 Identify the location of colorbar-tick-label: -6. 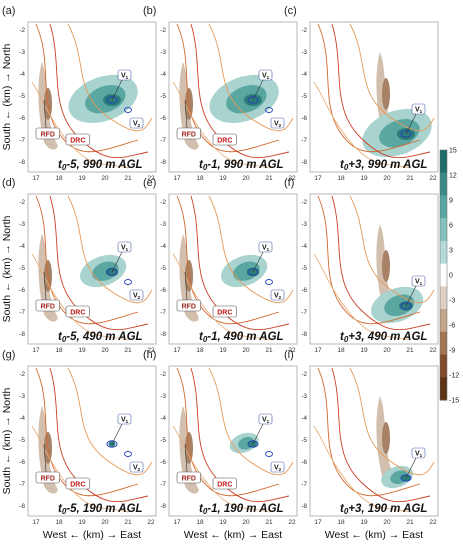
(452, 326).